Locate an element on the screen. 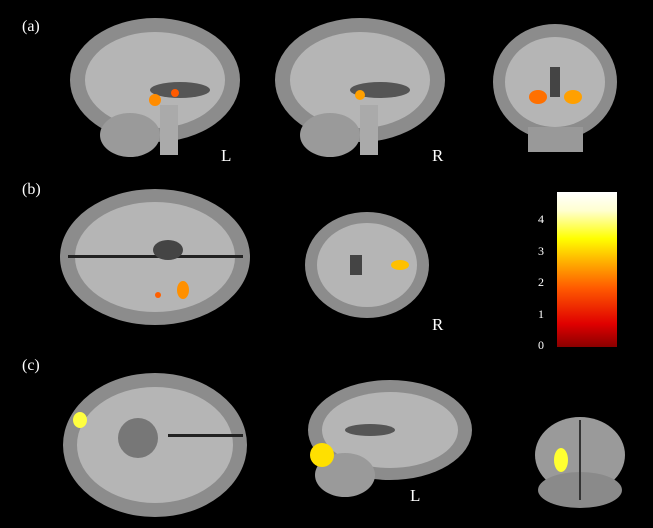 The image size is (653, 528). panel-b-label: (b) is located at coordinates (31, 189).